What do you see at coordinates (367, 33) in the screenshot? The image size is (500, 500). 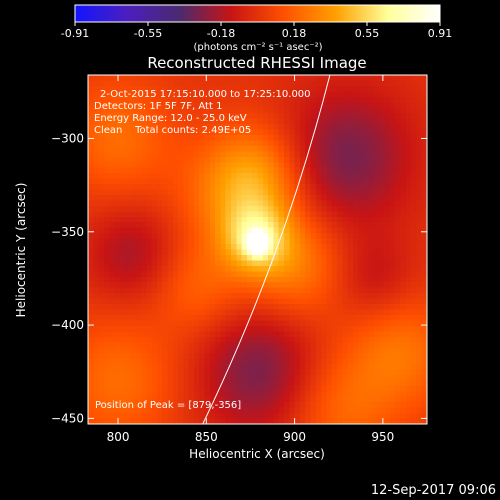 I see `colorbar-tick-label: 0.55` at bounding box center [367, 33].